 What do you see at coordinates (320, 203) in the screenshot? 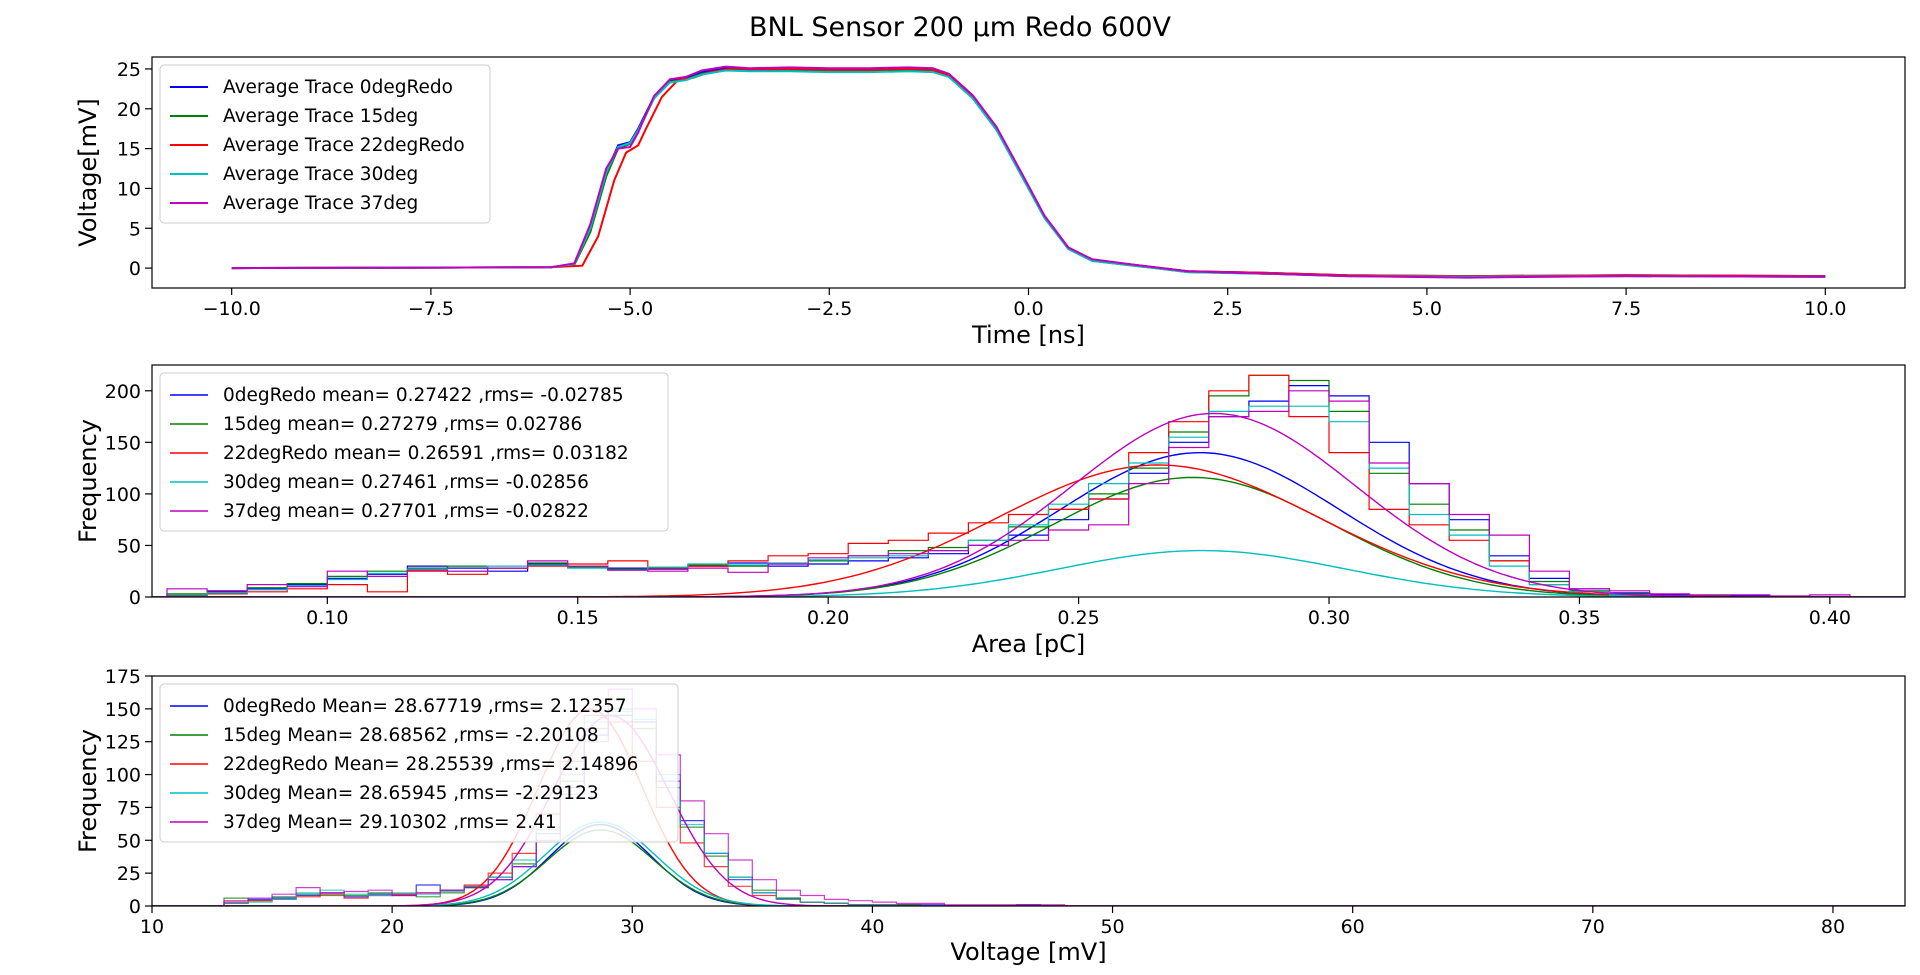
I see `legend-label-5: Average Trace 37deg` at bounding box center [320, 203].